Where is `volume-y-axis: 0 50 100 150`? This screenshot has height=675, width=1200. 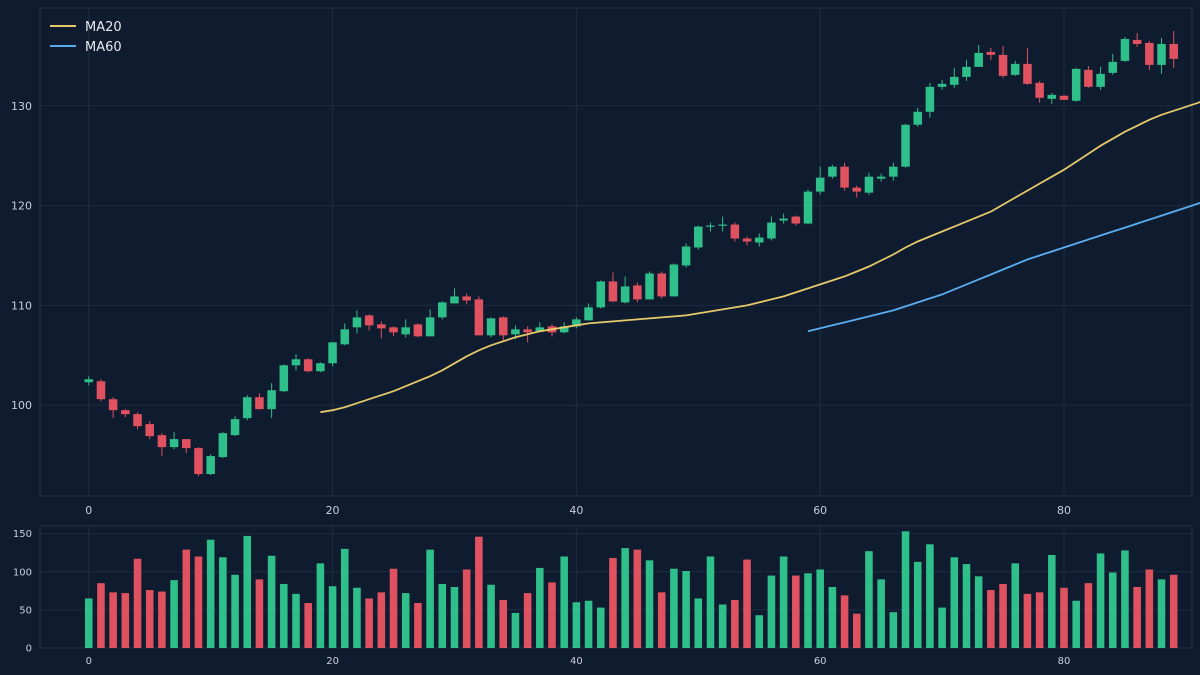
volume-y-axis: 0 50 100 150 is located at coordinates (22, 591).